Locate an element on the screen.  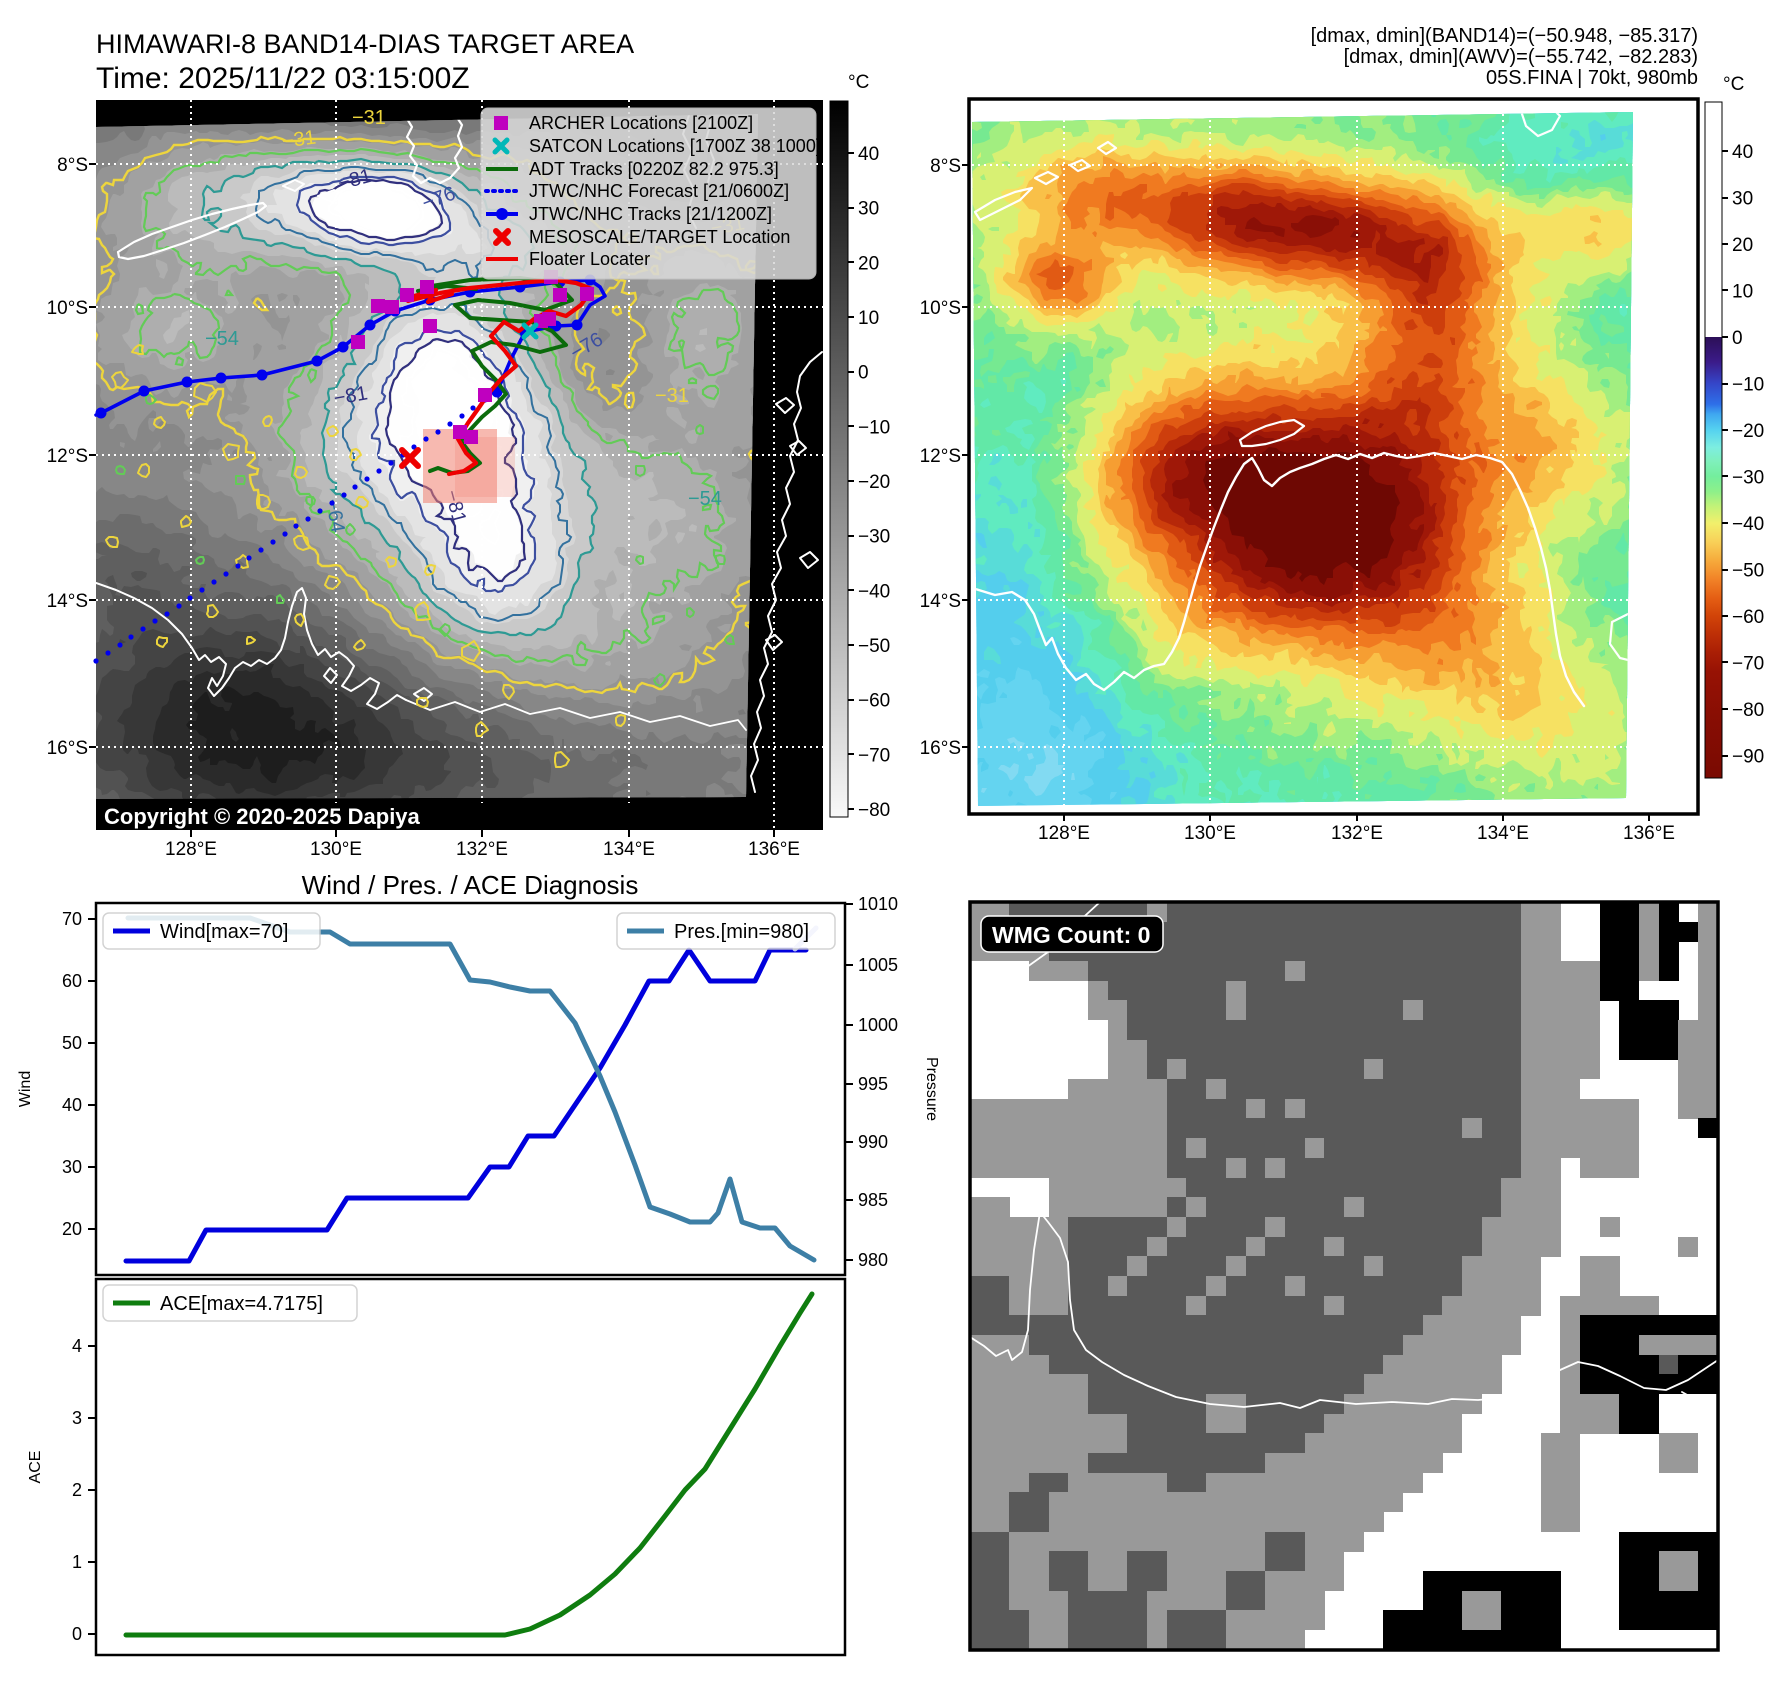
svg-text: Wind is located at coordinates (25, 1089).